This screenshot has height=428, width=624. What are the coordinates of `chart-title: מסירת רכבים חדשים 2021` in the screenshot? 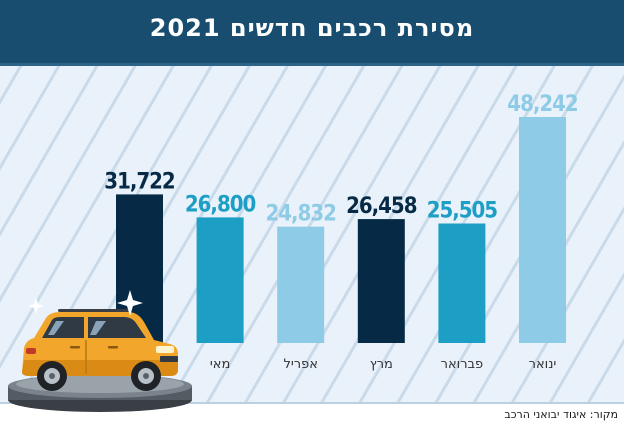 It's located at (312, 28).